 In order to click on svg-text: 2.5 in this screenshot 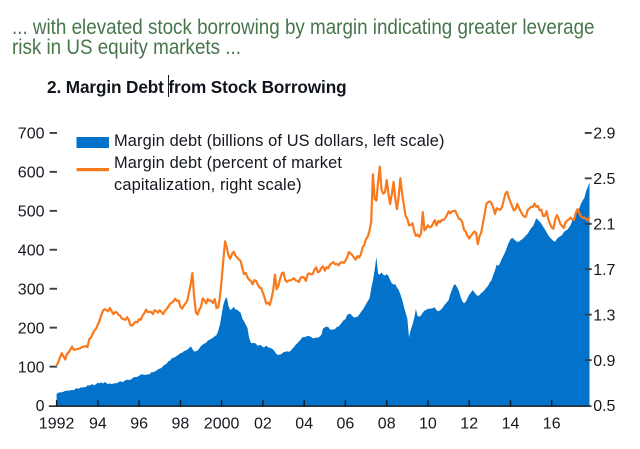, I will do `click(604, 179)`.